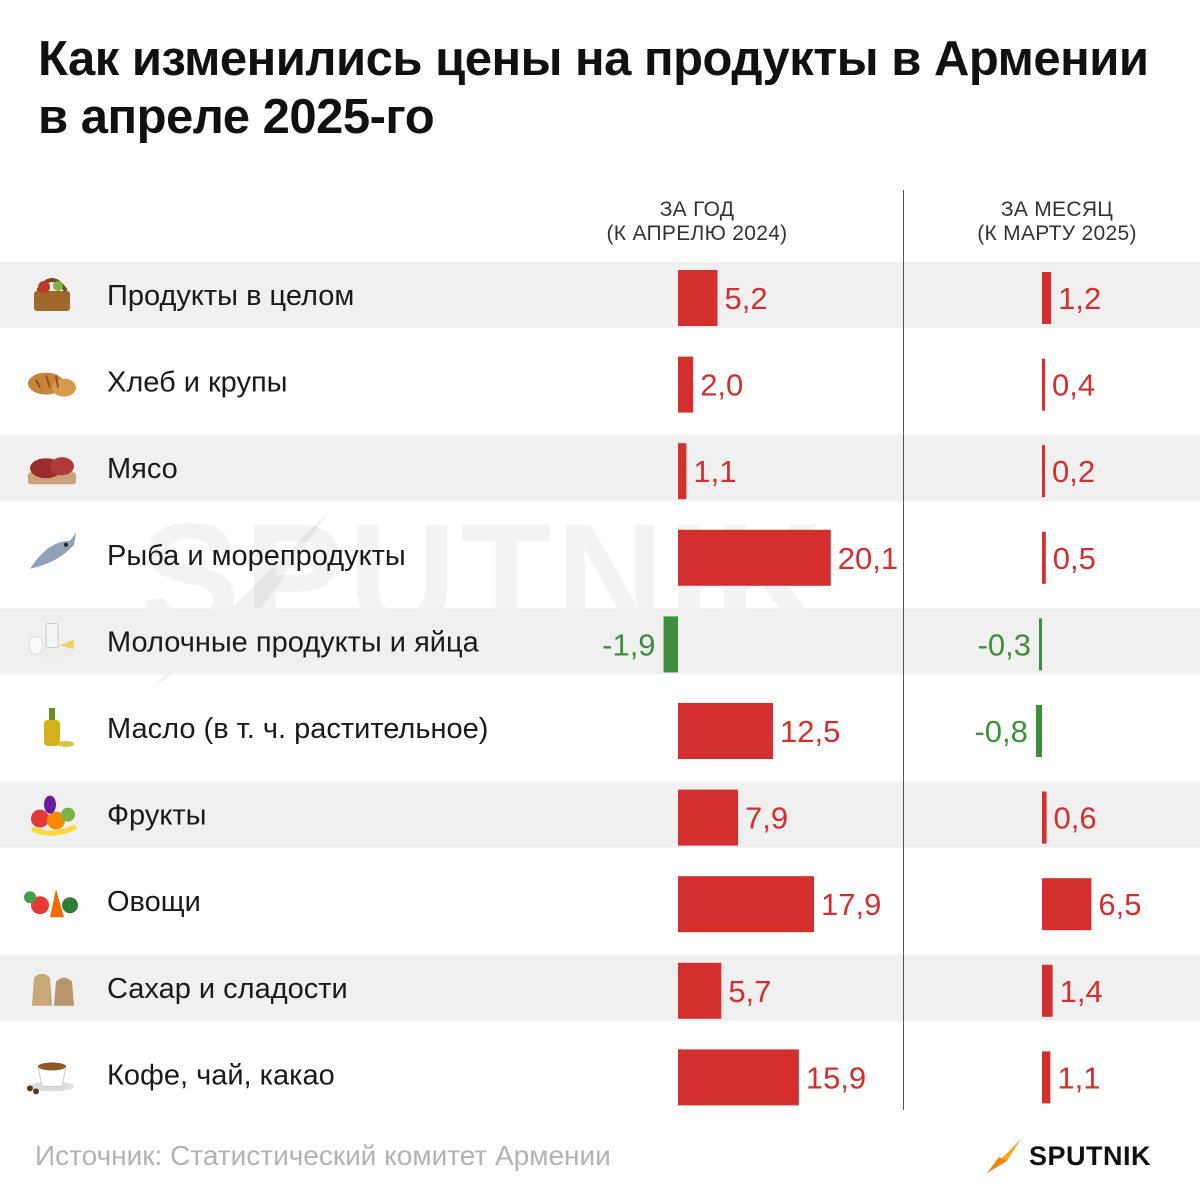 Image resolution: width=1200 pixels, height=1200 pixels. What do you see at coordinates (52, 294) in the screenshot?
I see `basket-icon` at bounding box center [52, 294].